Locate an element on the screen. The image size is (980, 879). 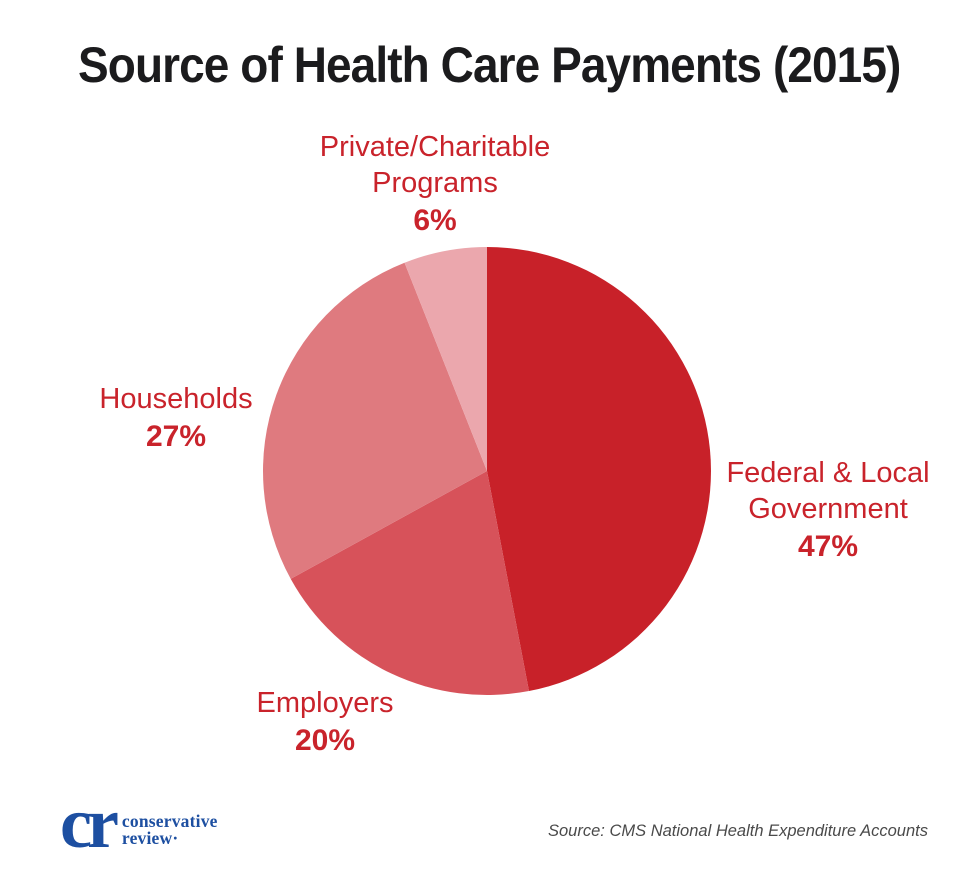
logo-wordmark: conservative review· is located at coordinates (169, 829).